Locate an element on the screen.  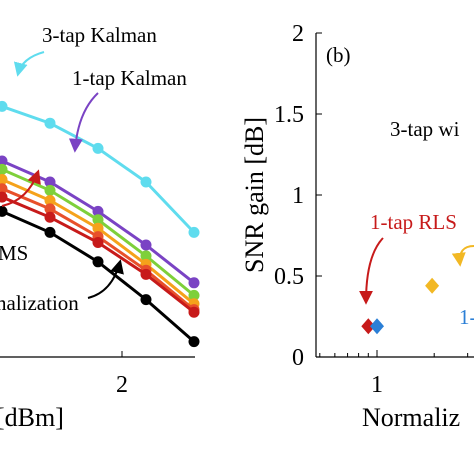
right-panel-label: (b) is located at coordinates (338, 55).